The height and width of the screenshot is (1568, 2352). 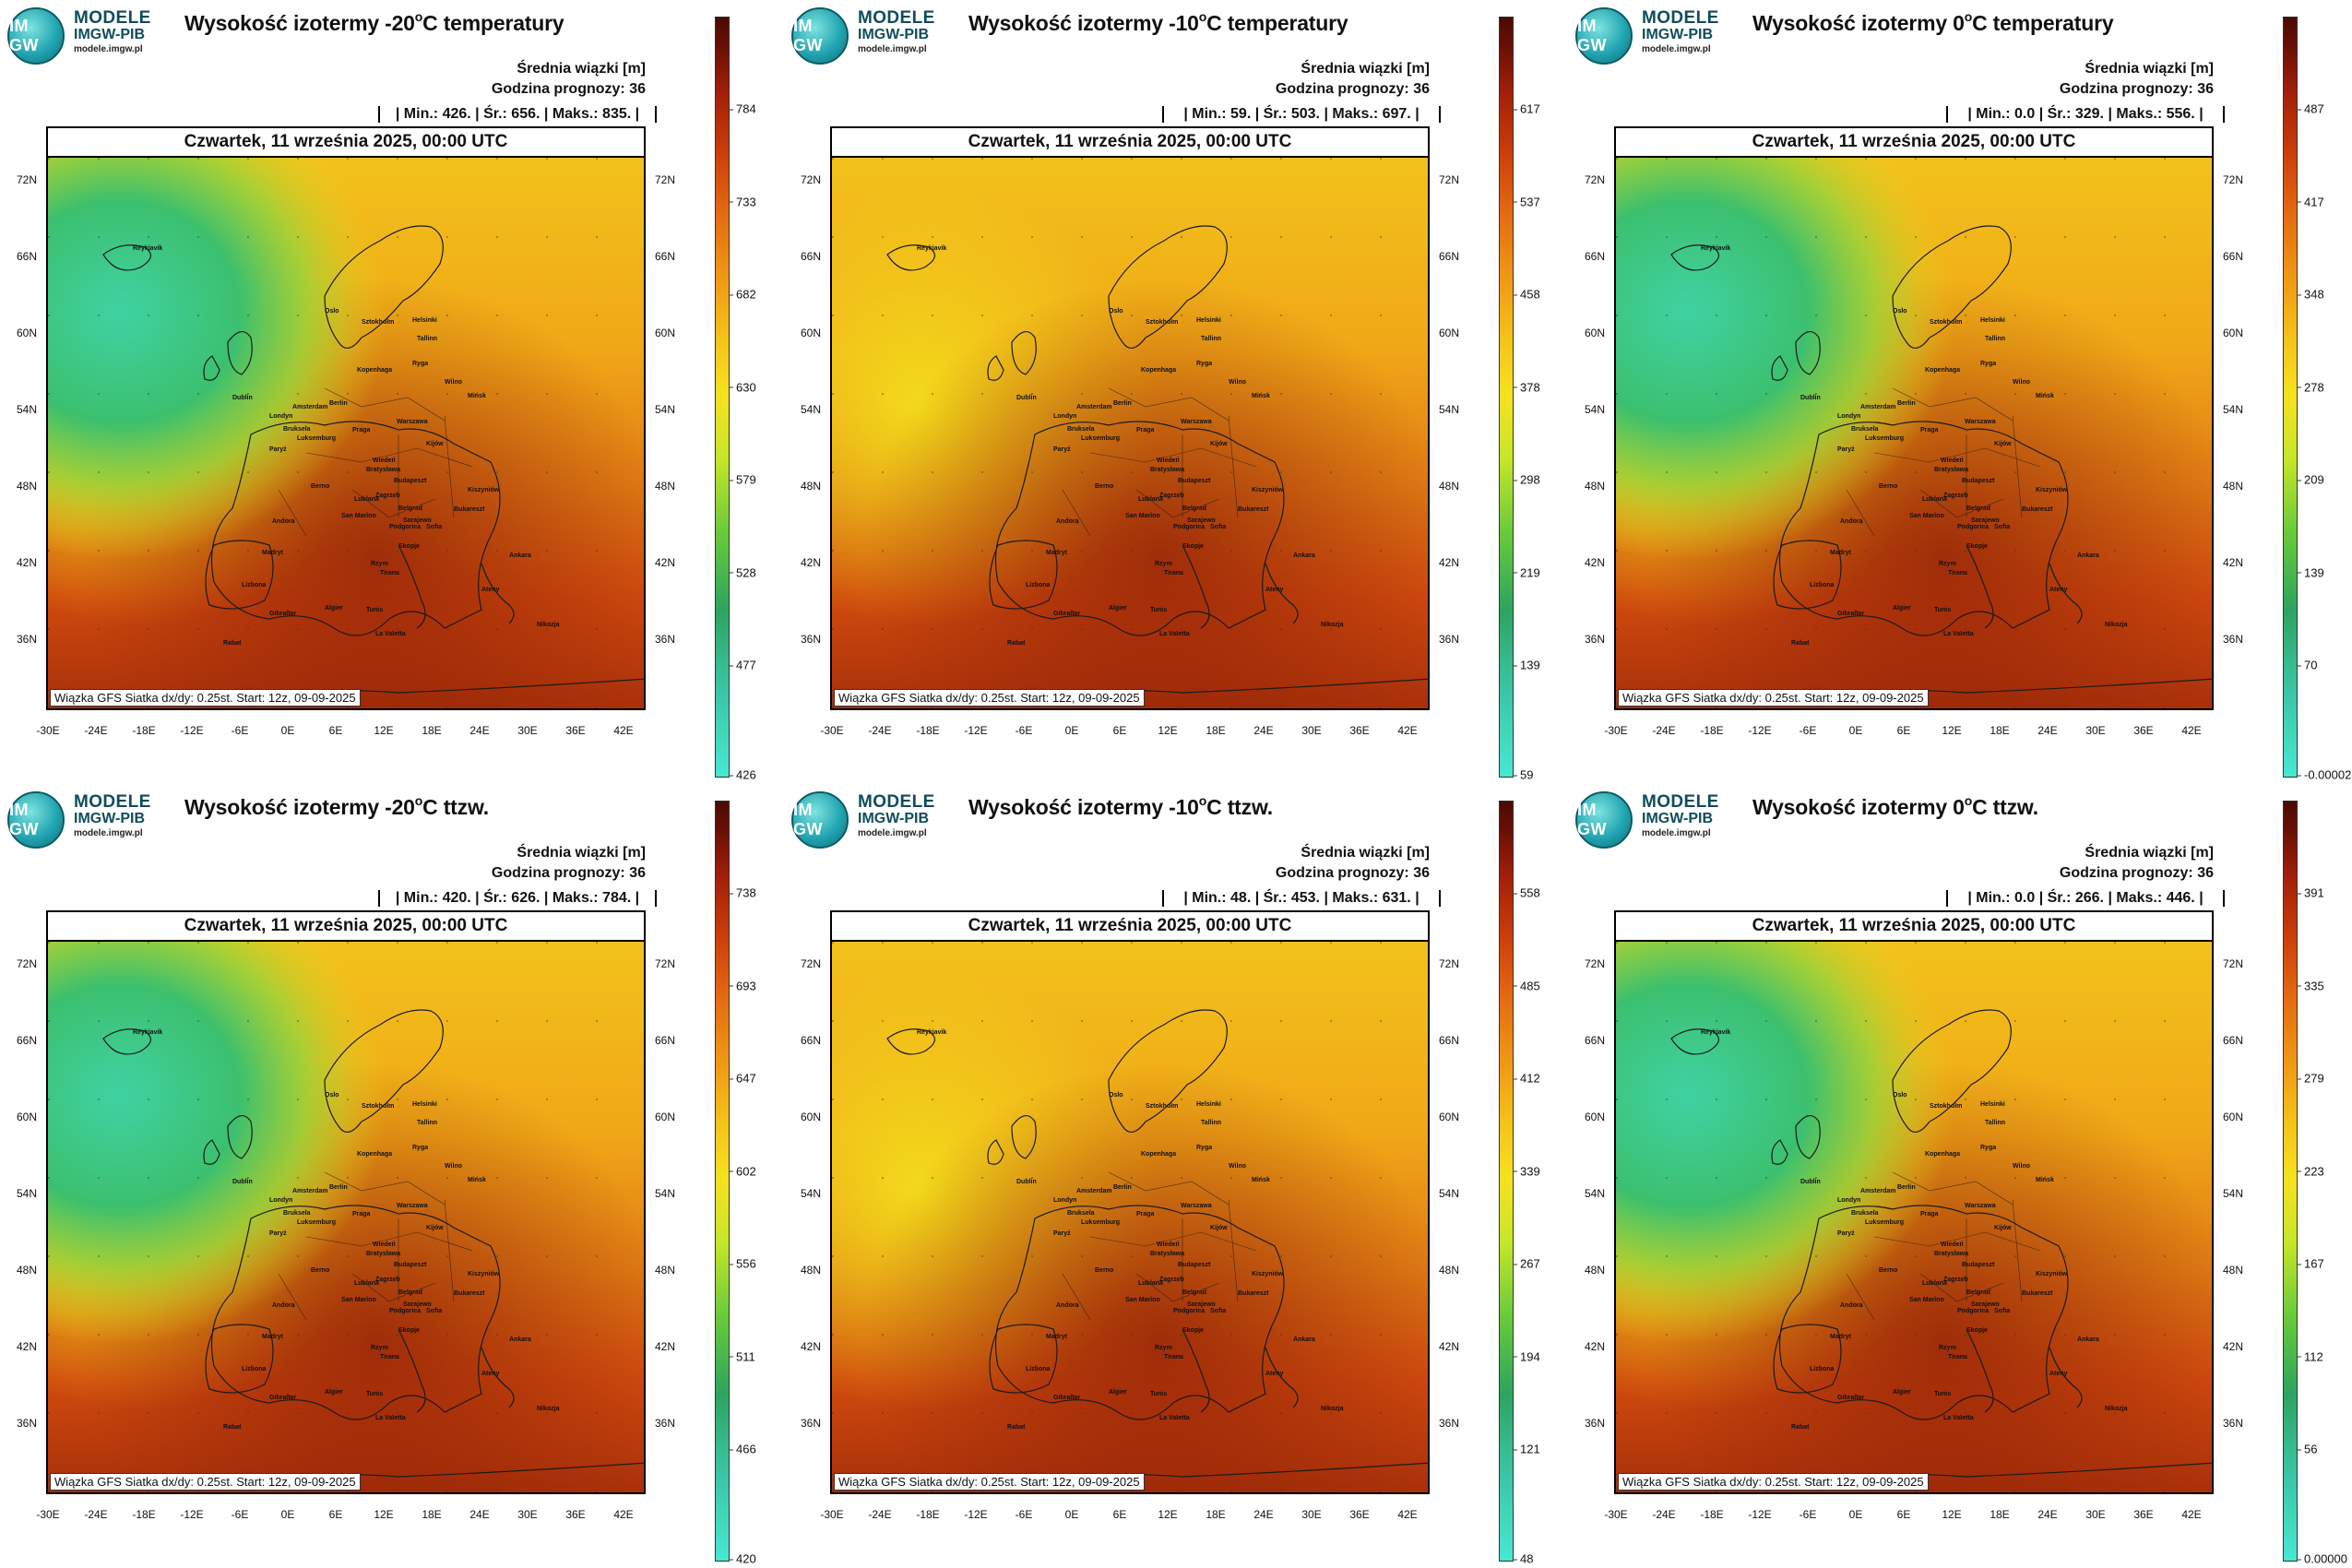 I want to click on city-label: La Valetta, so click(x=1958, y=1418).